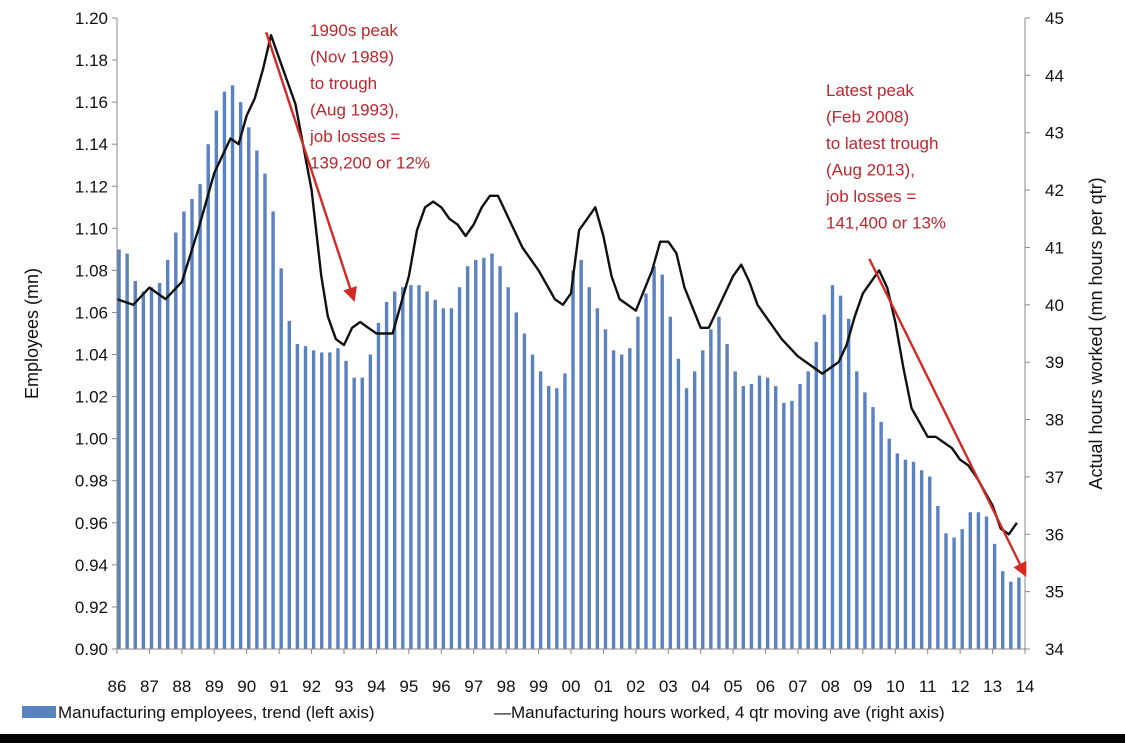 This screenshot has width=1125, height=748. I want to click on right-tick-label: 44, so click(1054, 75).